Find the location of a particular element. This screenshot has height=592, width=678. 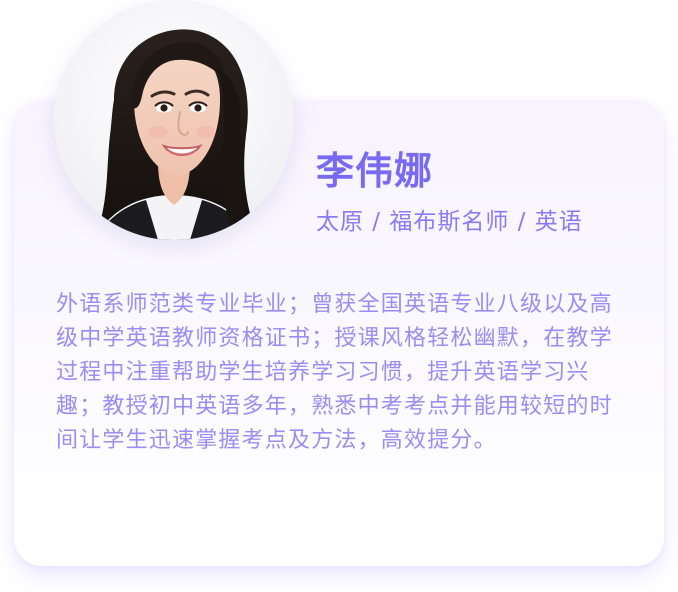

teacher-name: 李伟娜 is located at coordinates (375, 171).